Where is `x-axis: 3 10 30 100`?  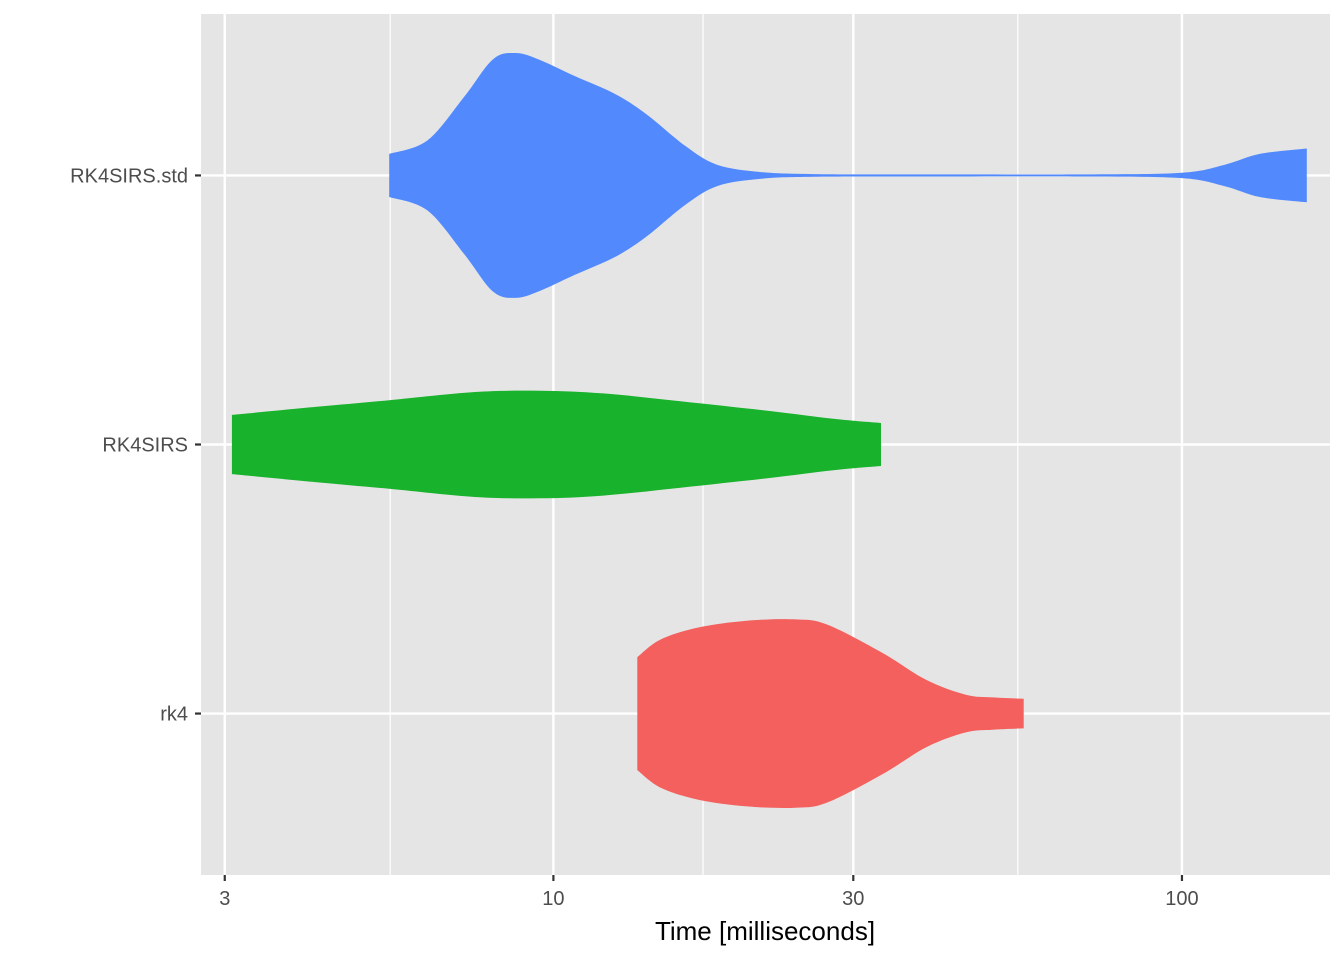
x-axis: 3 10 30 100 is located at coordinates (709, 892).